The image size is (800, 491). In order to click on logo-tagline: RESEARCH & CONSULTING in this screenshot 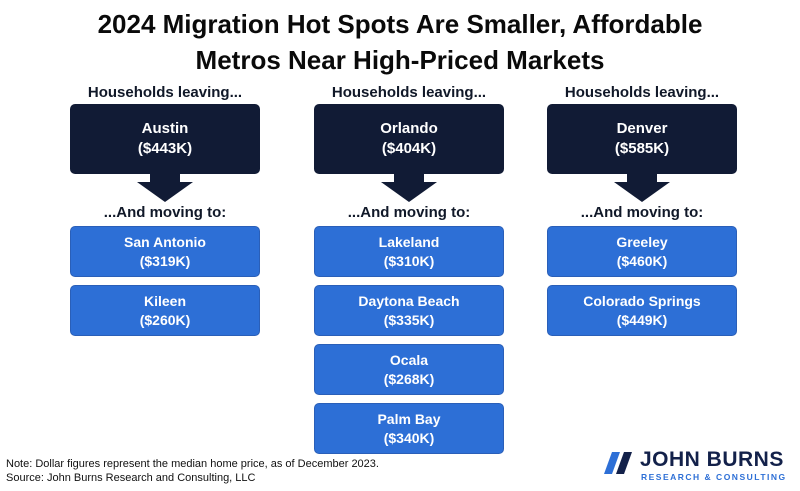, I will do `click(714, 477)`.